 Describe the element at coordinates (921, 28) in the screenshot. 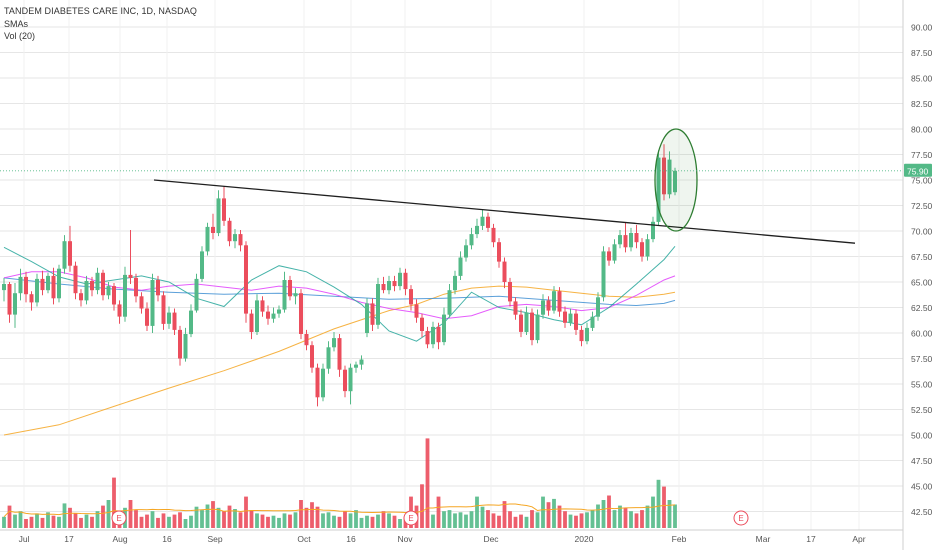

I see `y-tick-label: 90.00` at that location.